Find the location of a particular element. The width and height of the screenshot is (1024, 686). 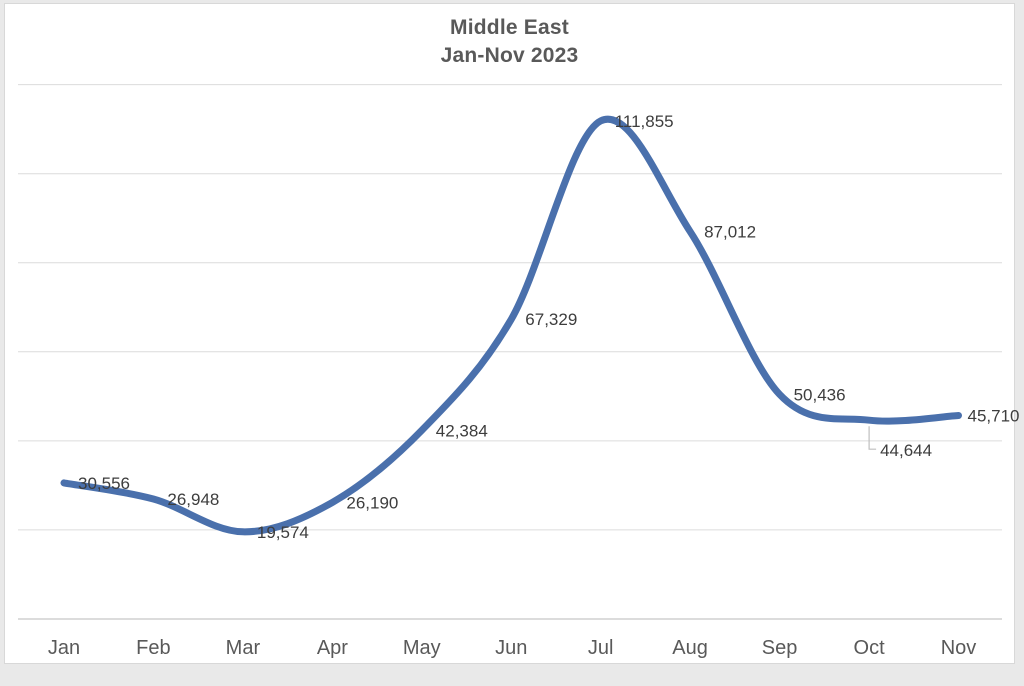

leader-line is located at coordinates (872, 438).